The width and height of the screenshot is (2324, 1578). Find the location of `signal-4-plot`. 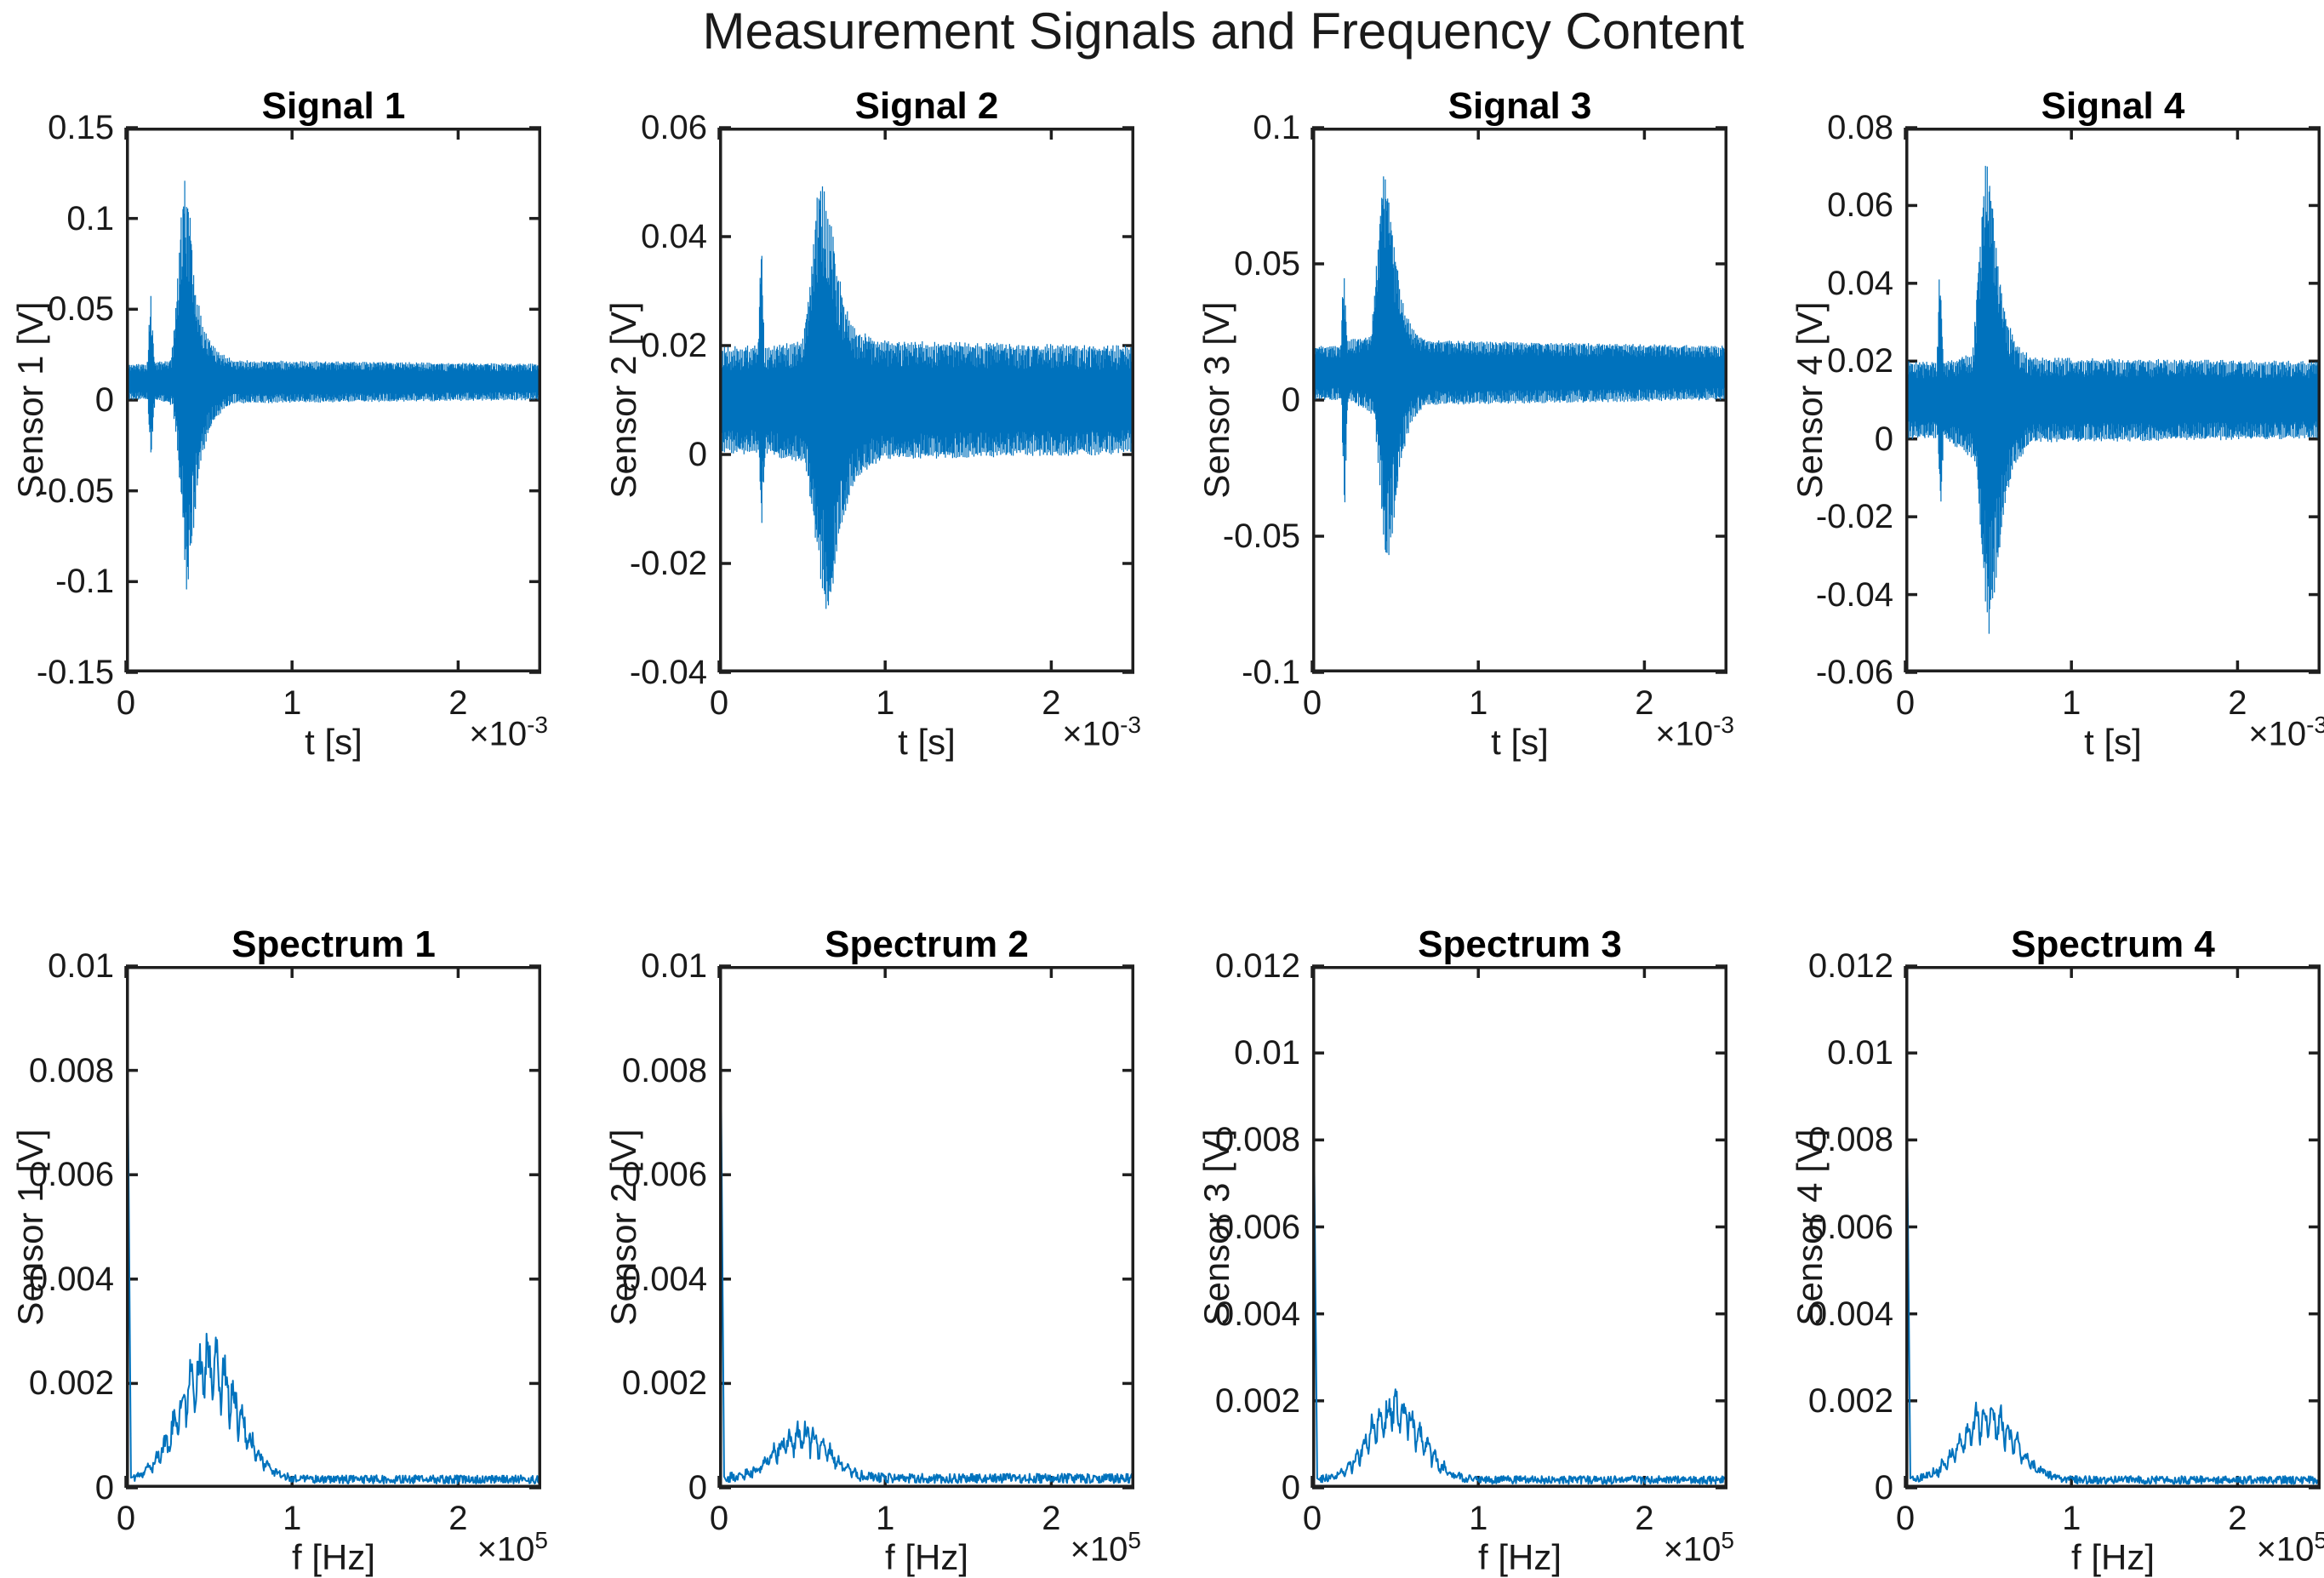

signal-4-plot is located at coordinates (2113, 400).